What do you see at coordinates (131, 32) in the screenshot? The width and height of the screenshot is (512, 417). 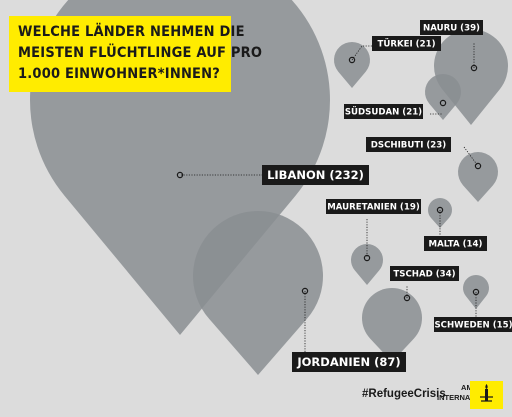 I see `title-line-1: WELCHE LÄNDER NEHMEN DIE` at bounding box center [131, 32].